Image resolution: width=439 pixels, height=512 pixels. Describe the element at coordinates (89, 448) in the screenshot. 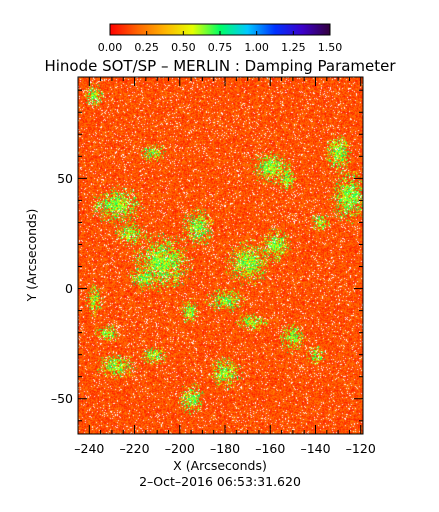

I see `x-tick-label: –240` at that location.